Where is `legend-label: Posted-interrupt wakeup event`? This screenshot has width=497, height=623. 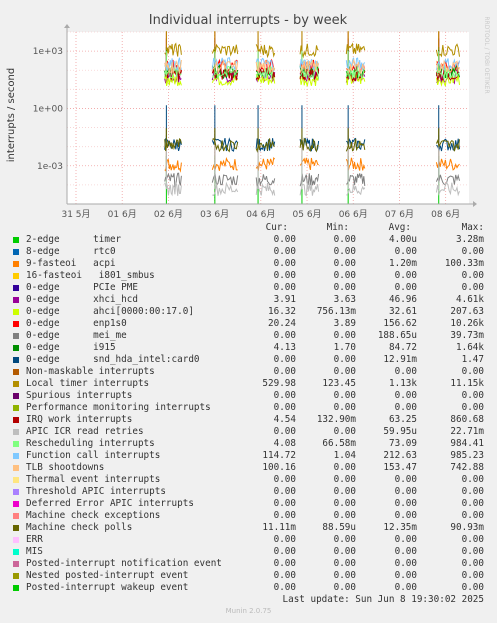 legend-label: Posted-interrupt wakeup event is located at coordinates (107, 587).